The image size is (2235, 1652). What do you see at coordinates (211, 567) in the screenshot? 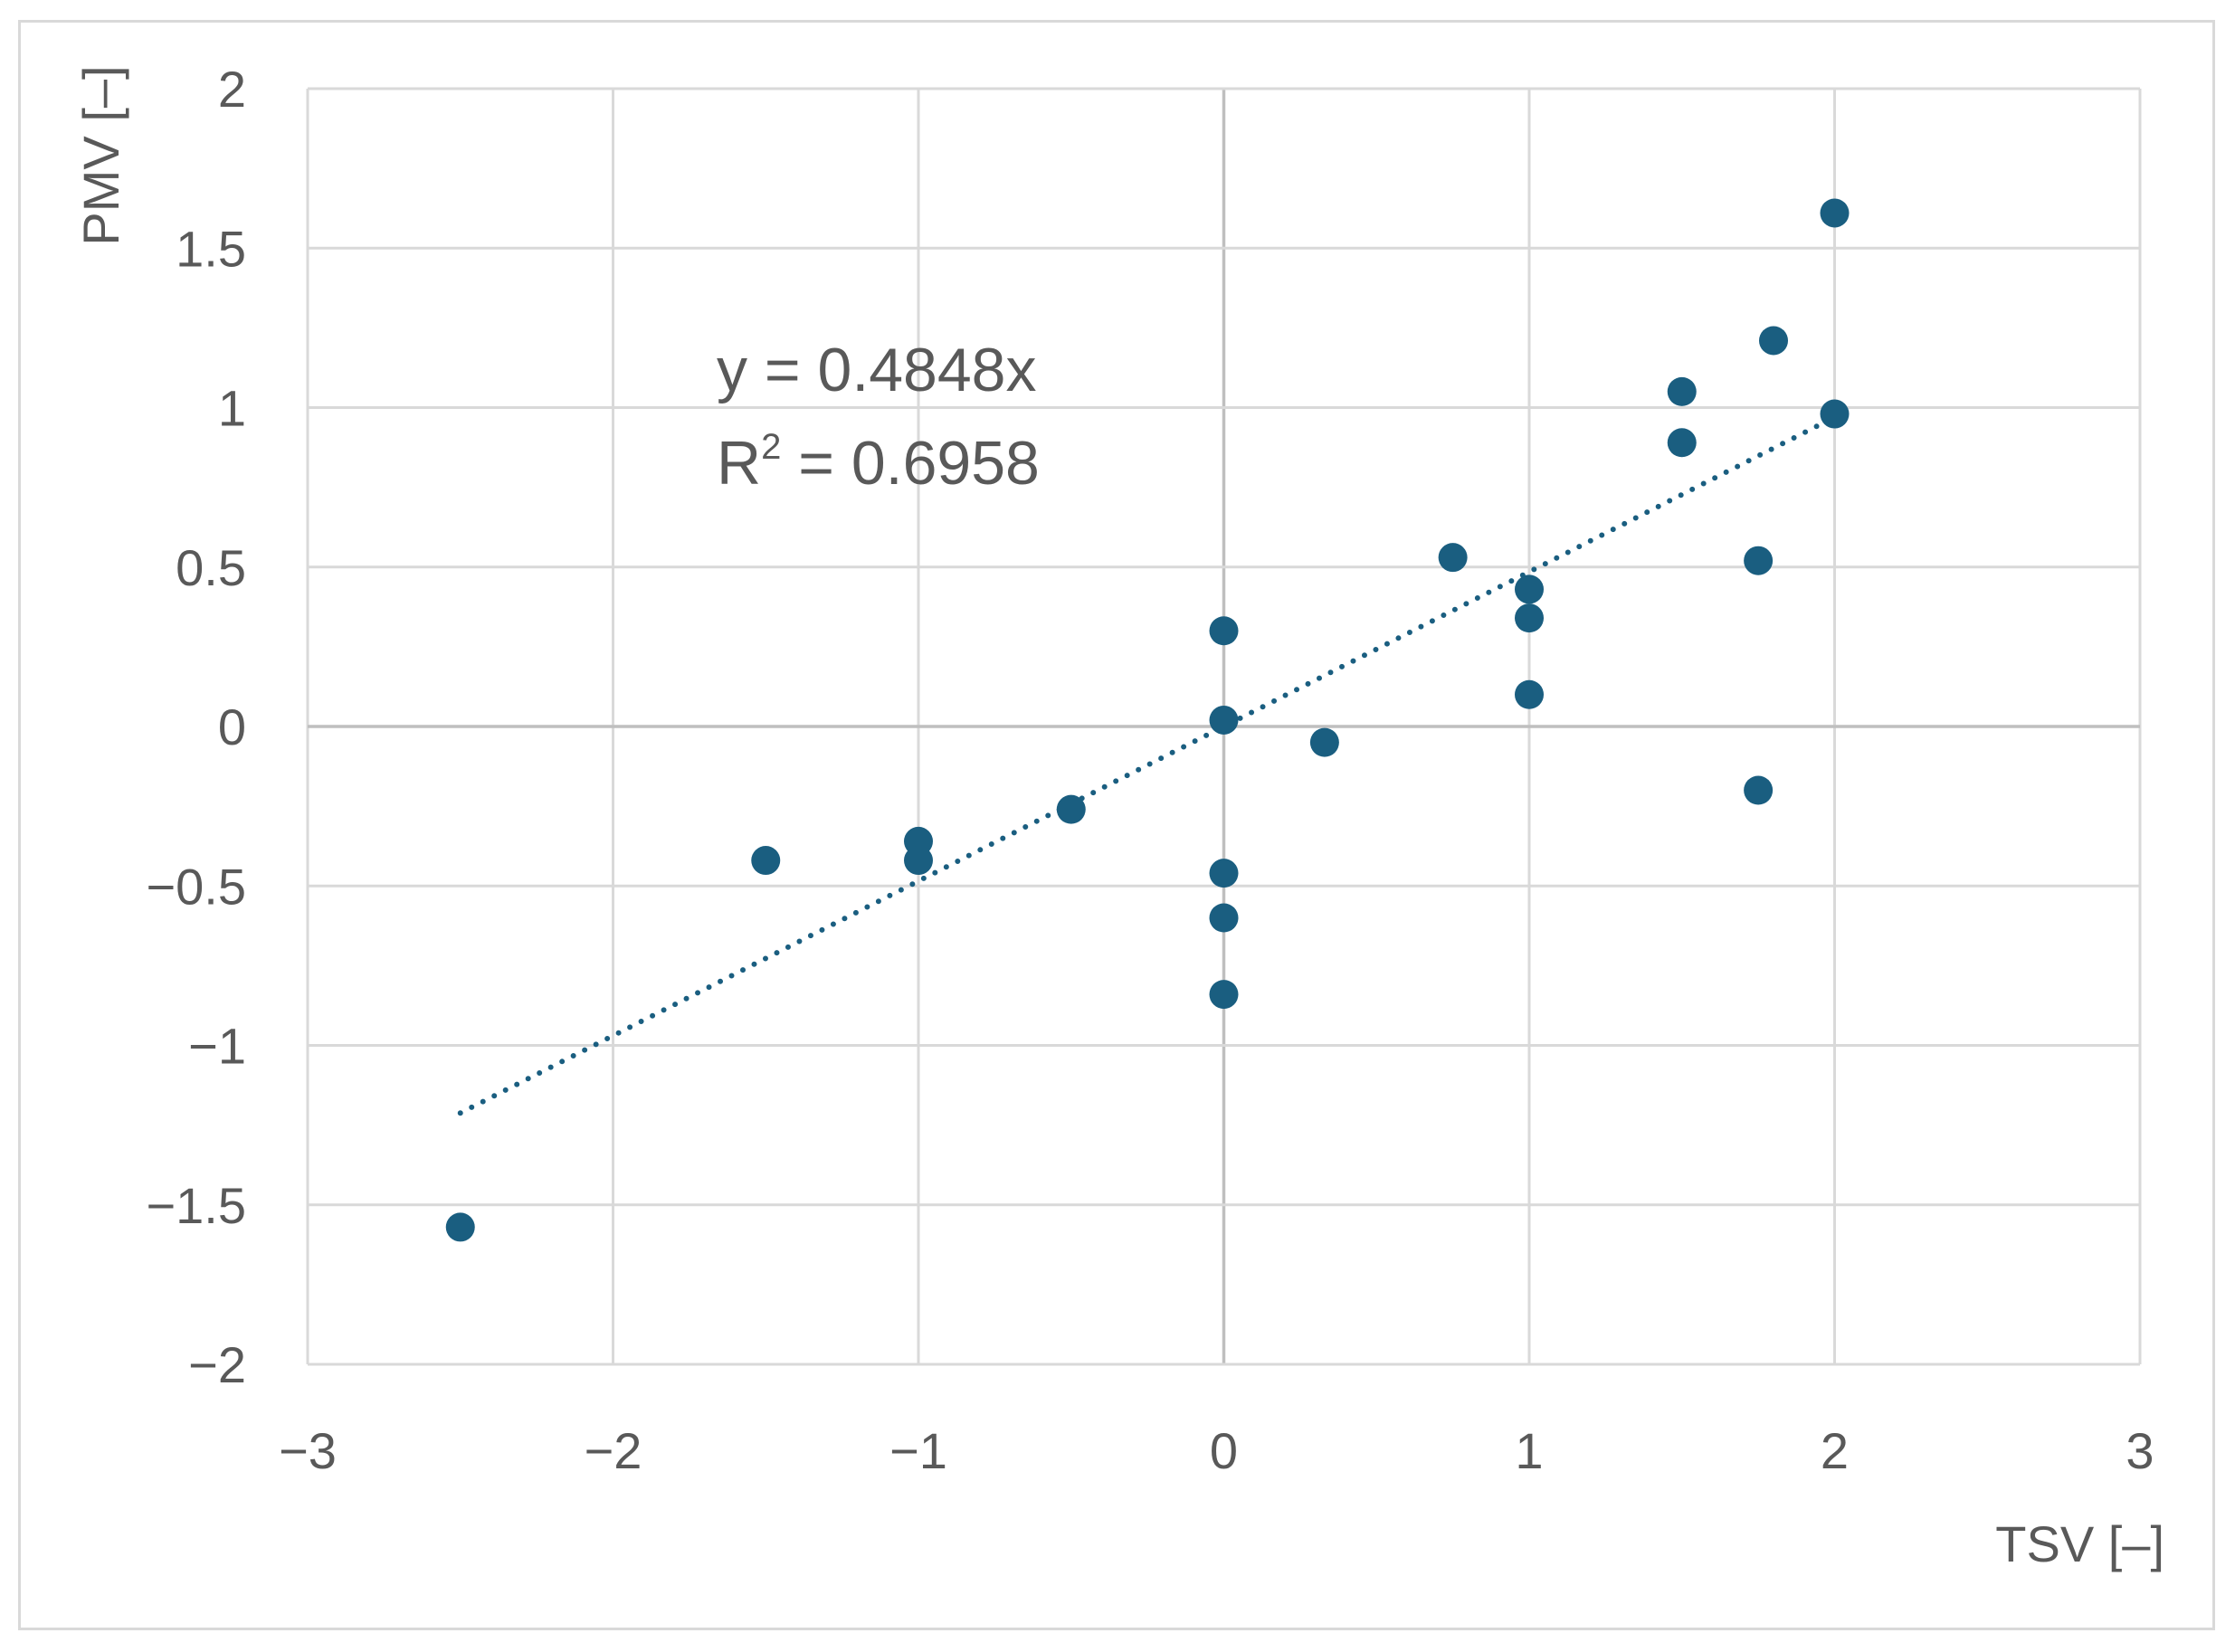
I see `y-tick-label: 0.5` at bounding box center [211, 567].